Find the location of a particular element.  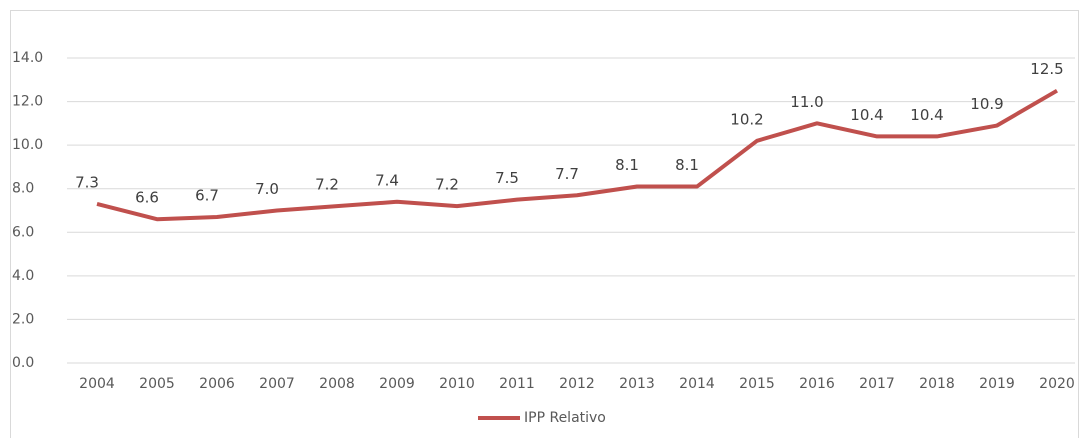

data-label: 12.5 is located at coordinates (1046, 69).